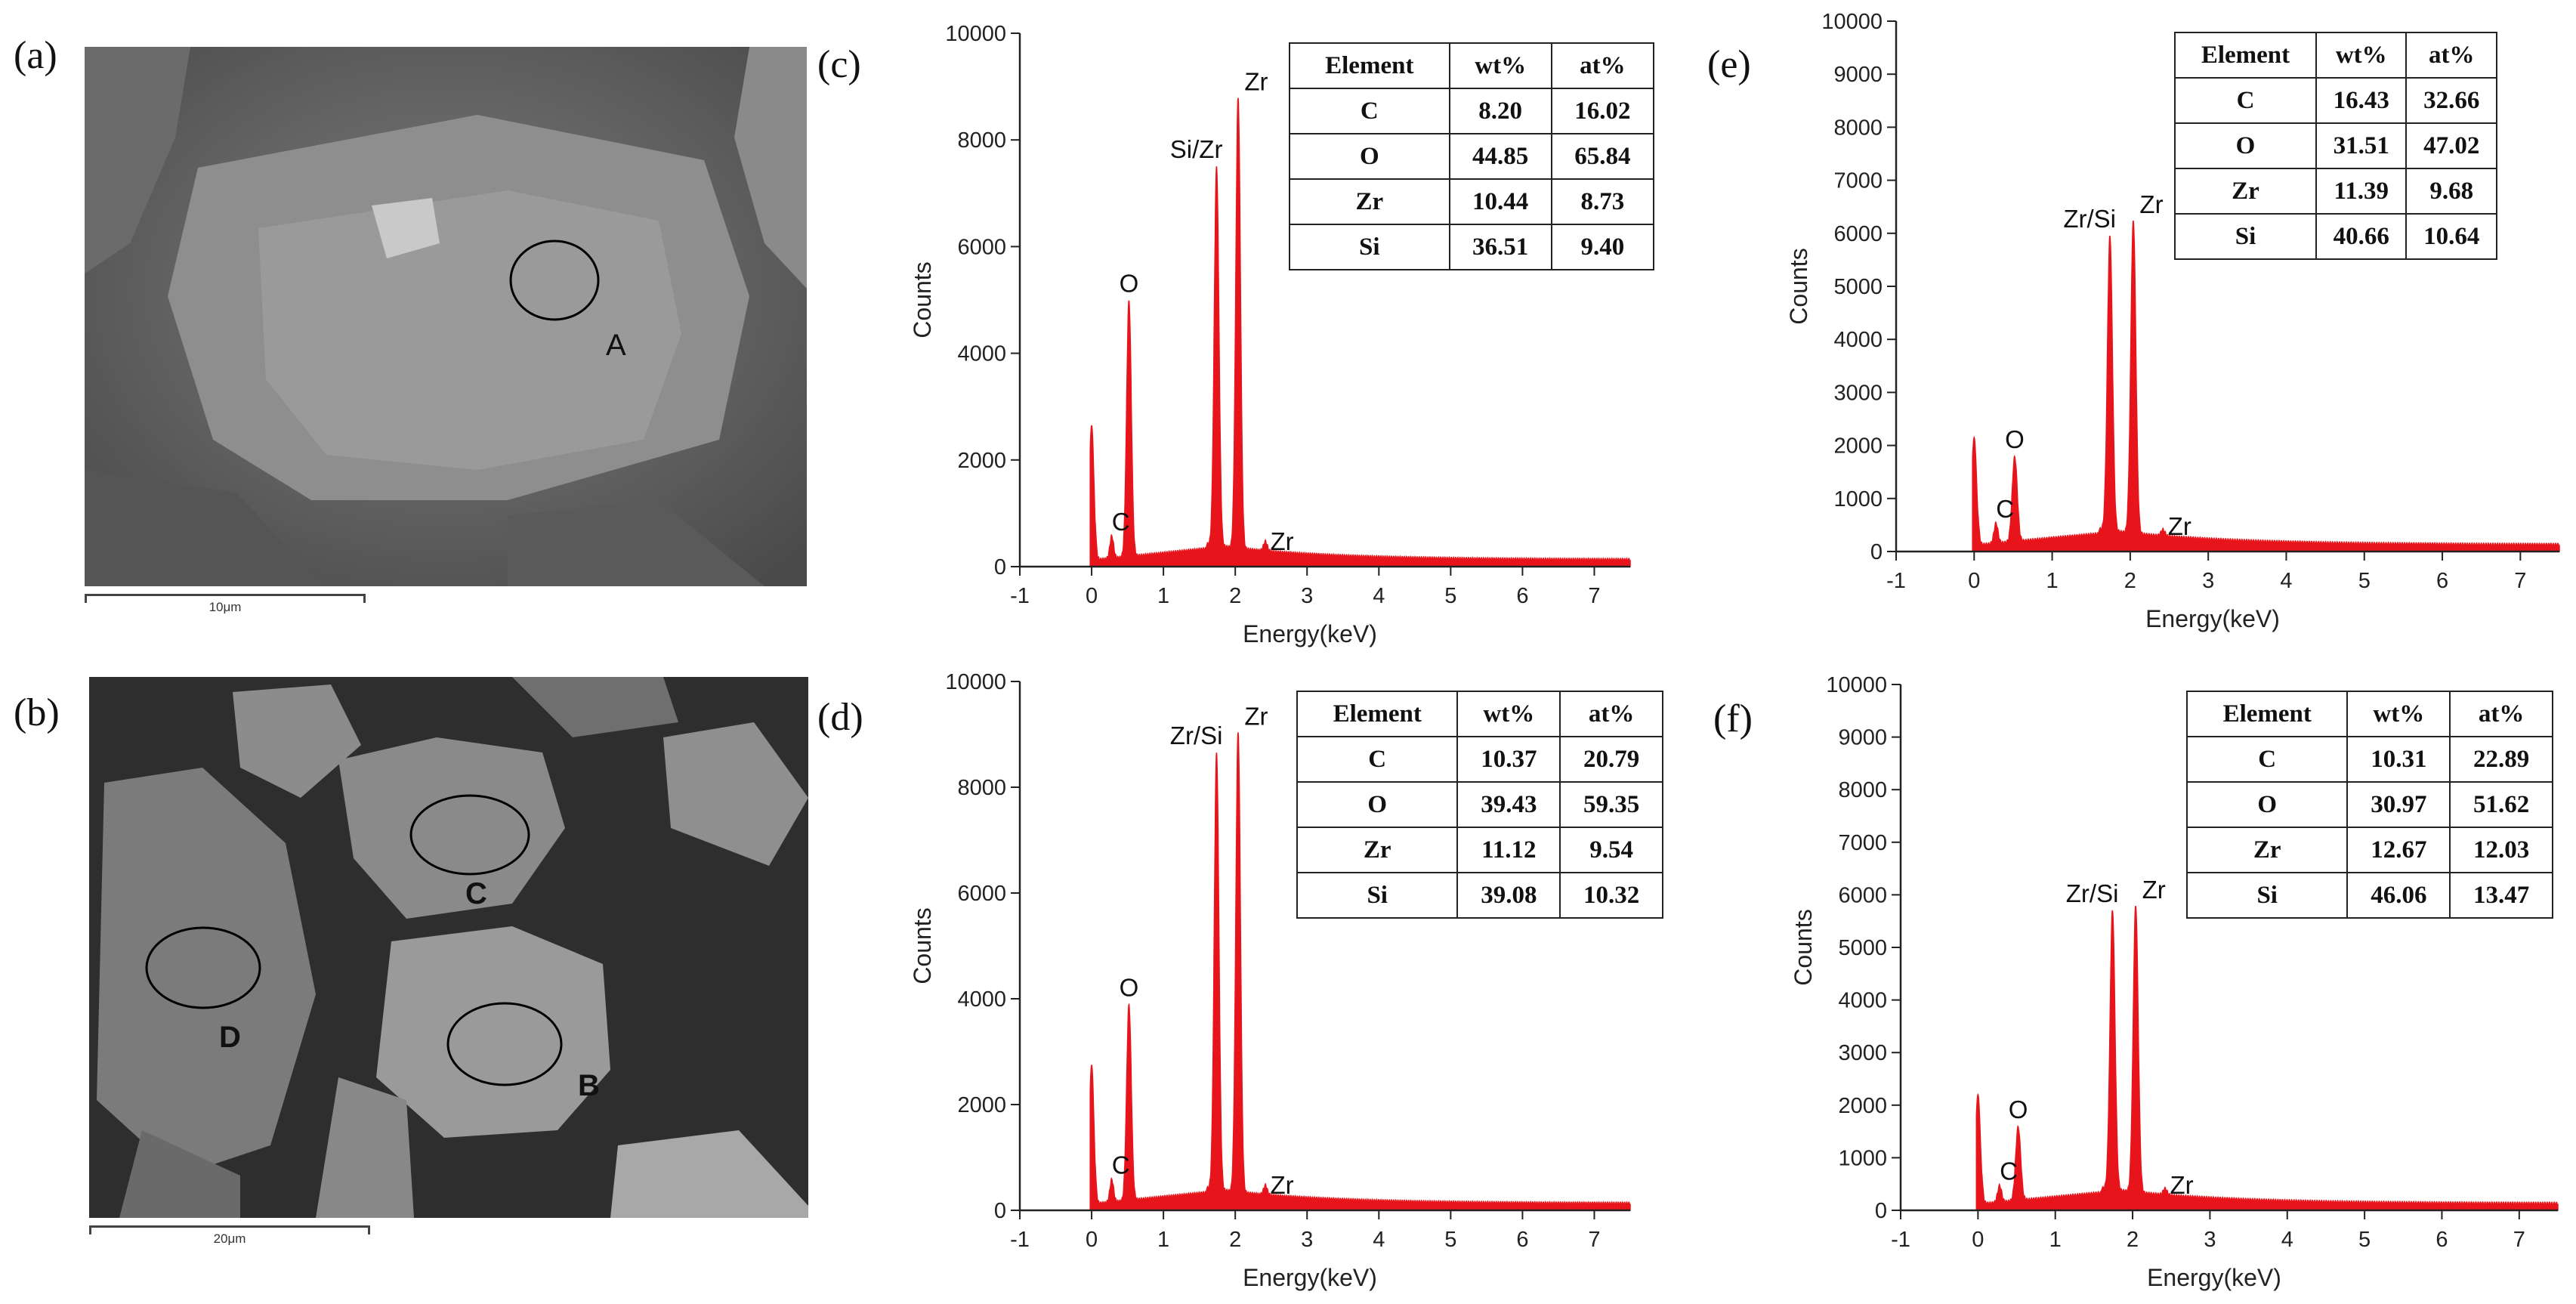 The height and width of the screenshot is (1304, 2576). What do you see at coordinates (1508, 895) in the screenshot?
I see `table-cell: 39.08` at bounding box center [1508, 895].